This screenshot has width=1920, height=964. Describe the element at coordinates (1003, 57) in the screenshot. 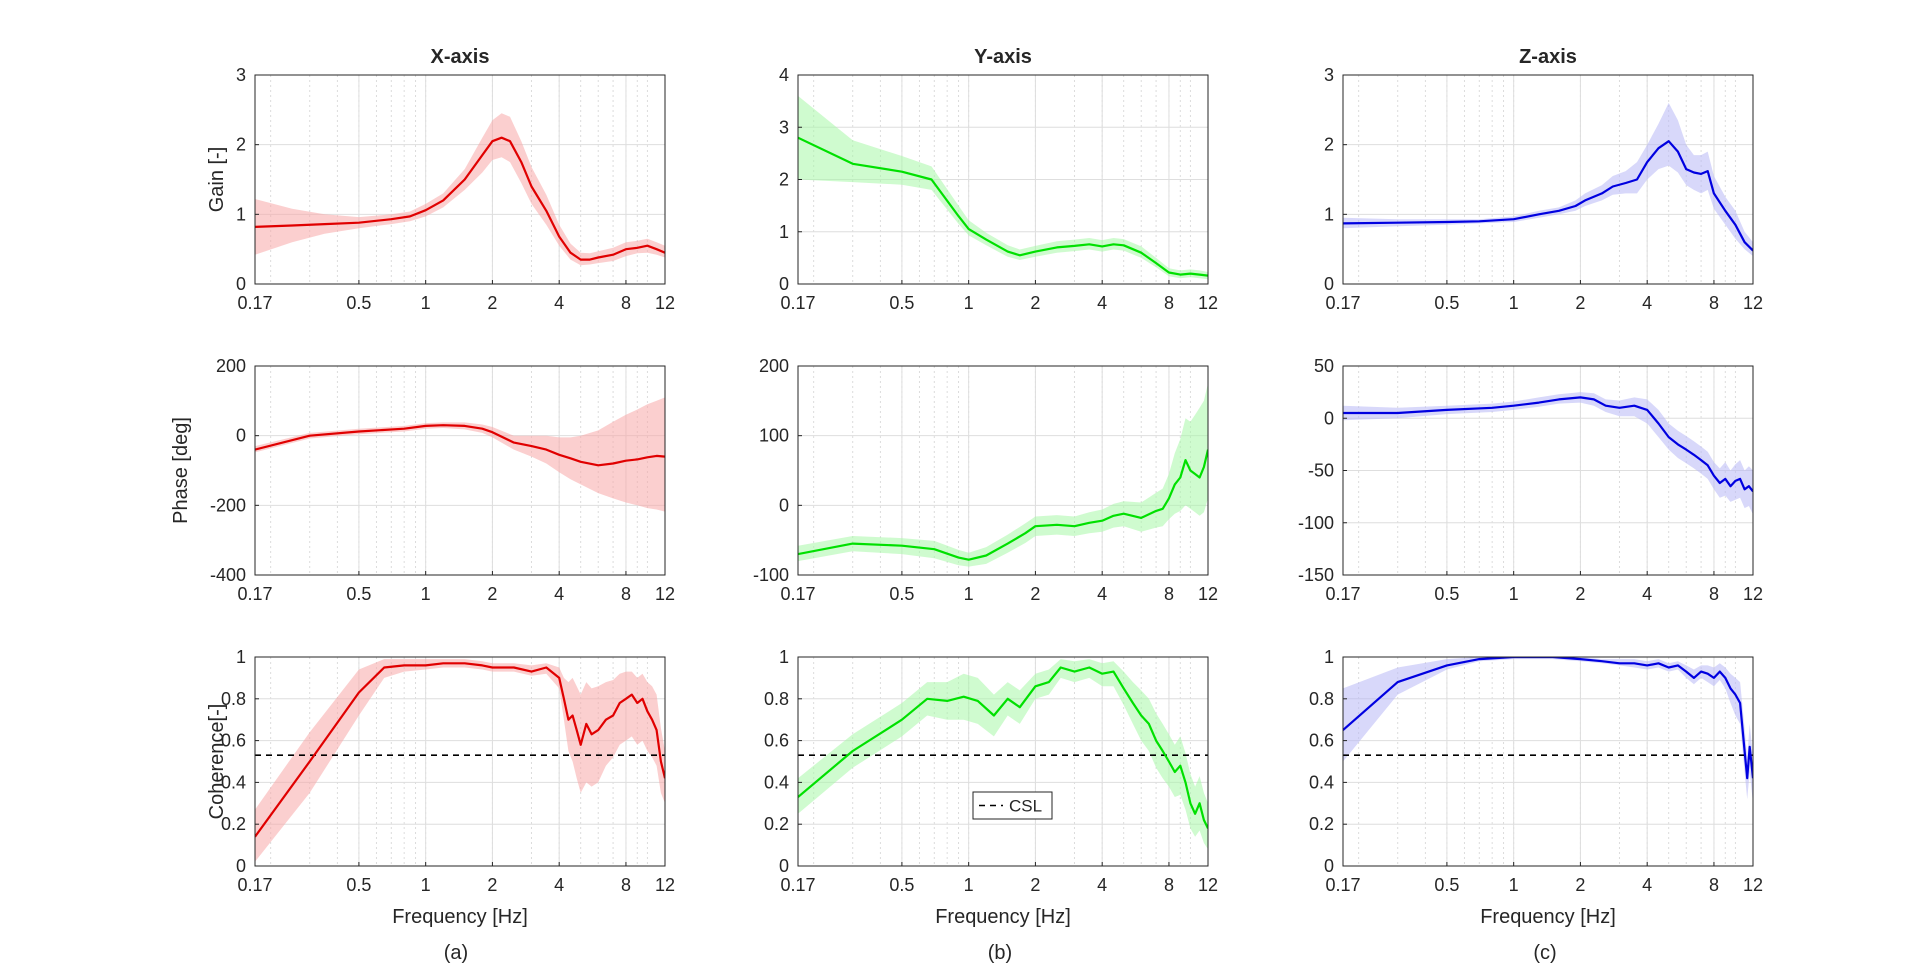

I see `chart-title: Y-axis` at that location.